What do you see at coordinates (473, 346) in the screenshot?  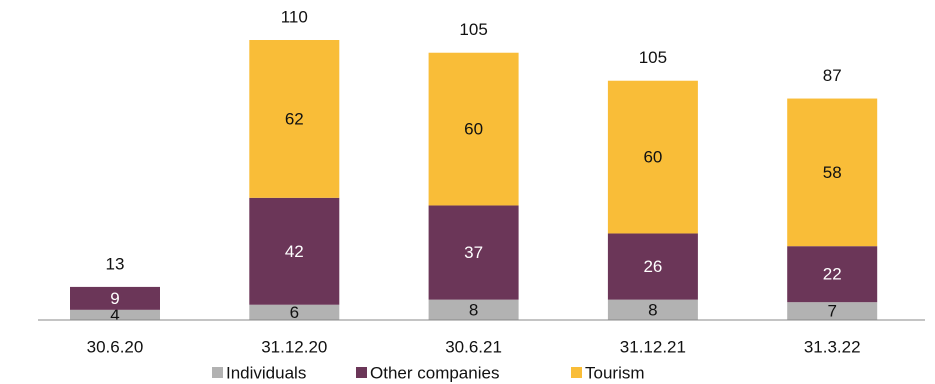 I see `x-tick-label: 30.6.21` at bounding box center [473, 346].